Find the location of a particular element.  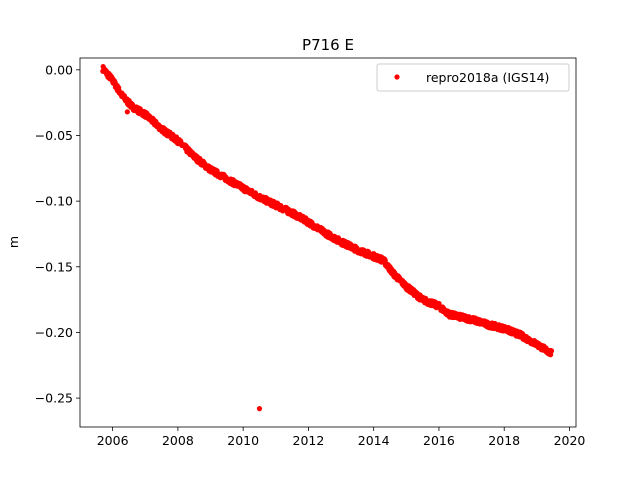

x-tick-label: 2020 is located at coordinates (570, 440).